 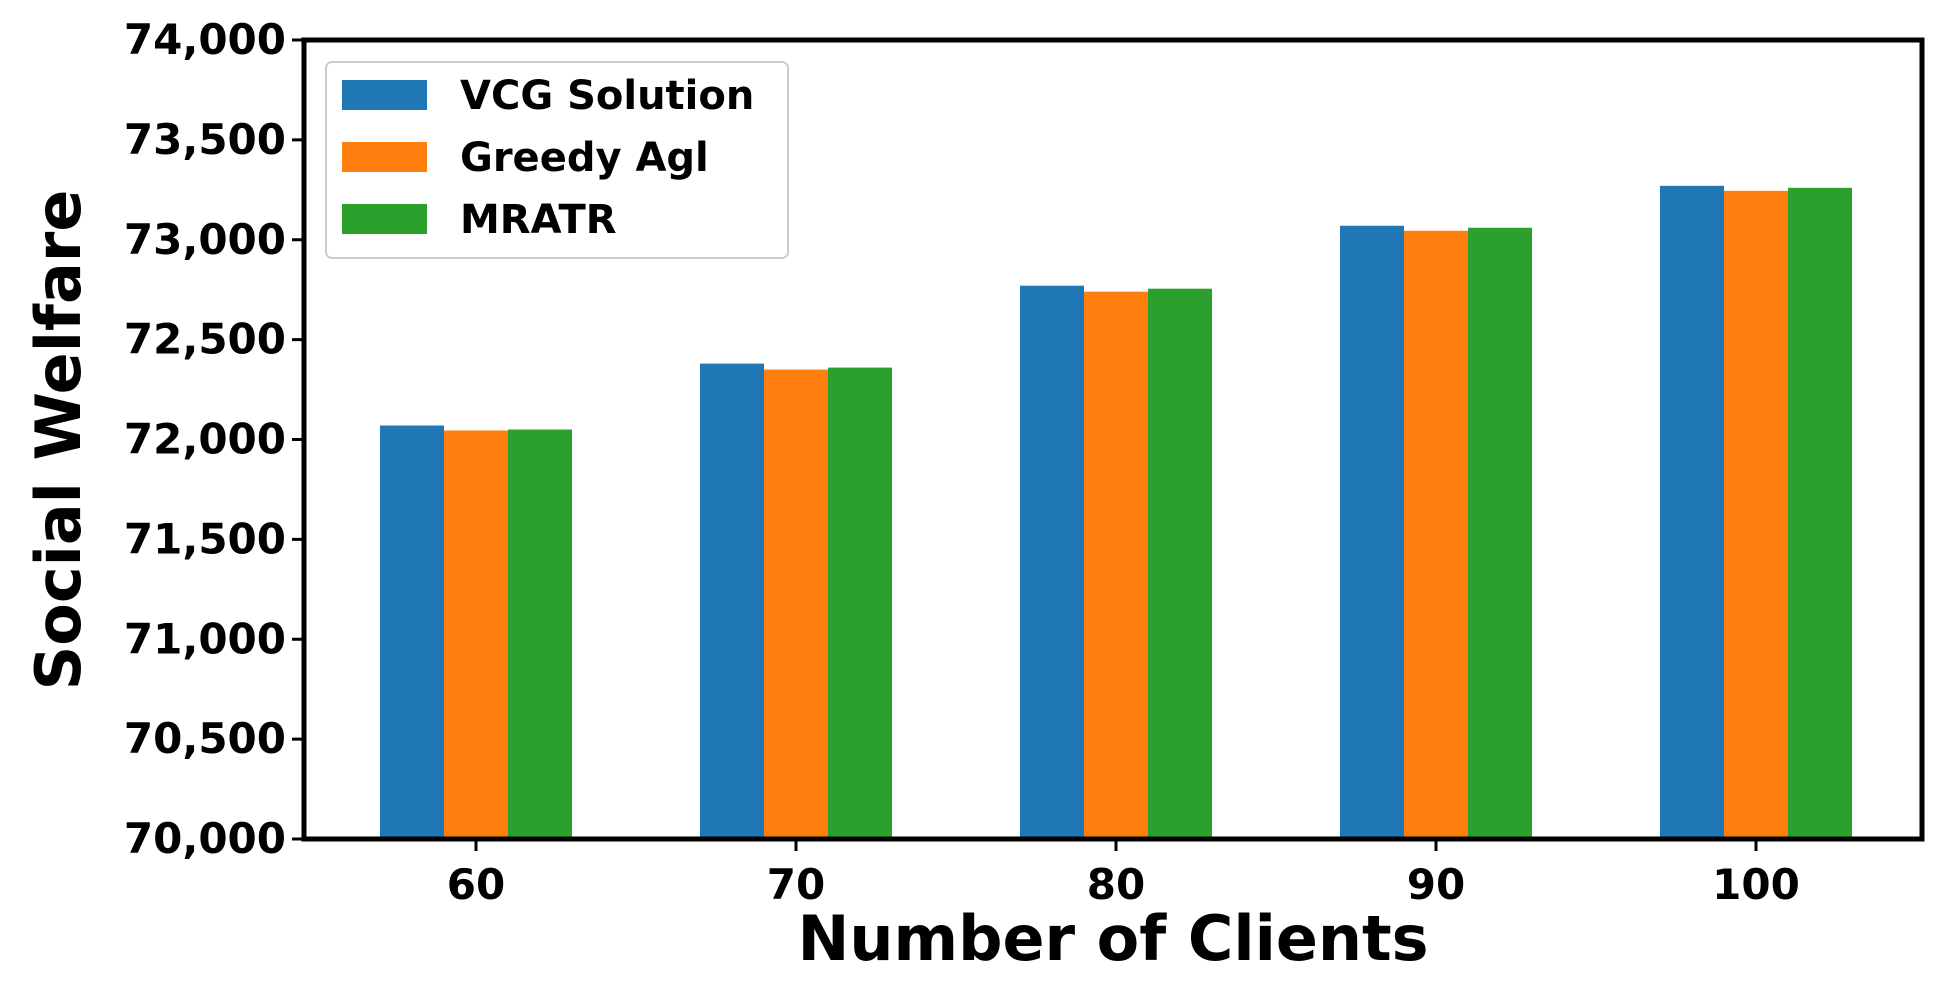 What do you see at coordinates (1756, 884) in the screenshot?
I see `x-tick-label-100: 100` at bounding box center [1756, 884].